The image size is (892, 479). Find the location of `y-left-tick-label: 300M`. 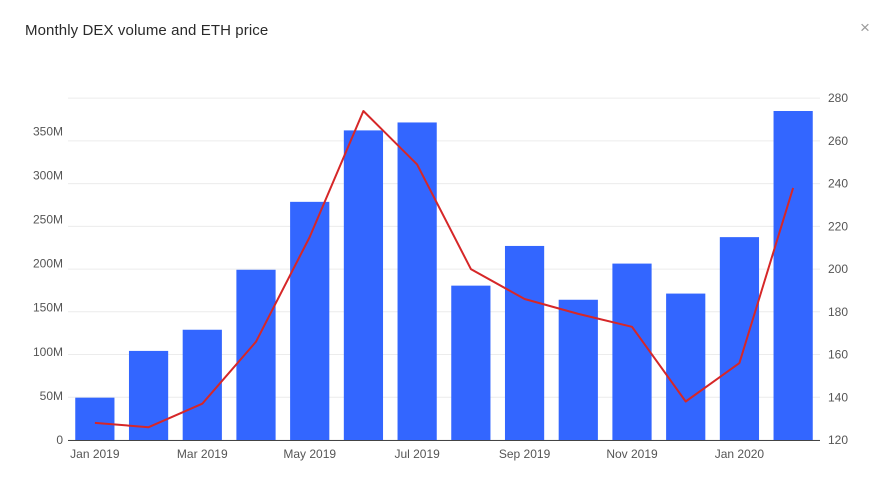

y-left-tick-label: 300M is located at coordinates (48, 175).